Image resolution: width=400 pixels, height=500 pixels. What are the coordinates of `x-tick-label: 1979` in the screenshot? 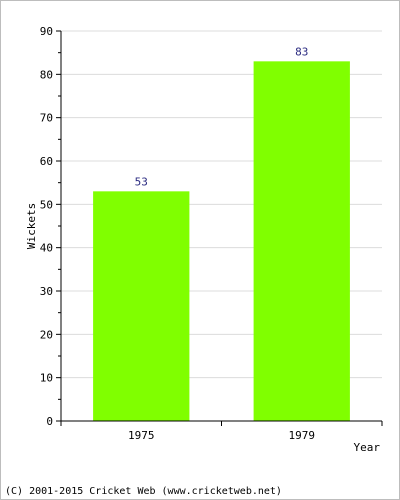 It's located at (302, 435).